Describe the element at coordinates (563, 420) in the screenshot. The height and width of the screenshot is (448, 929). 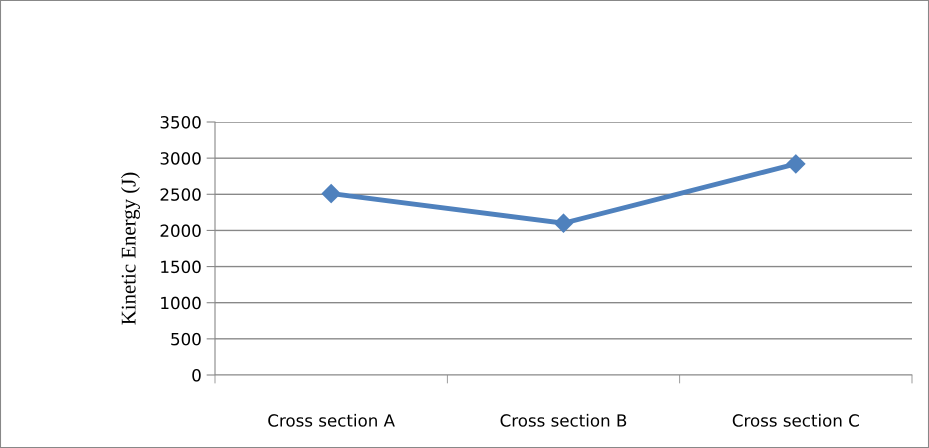
I see `x-tick-label: Cross section B` at that location.